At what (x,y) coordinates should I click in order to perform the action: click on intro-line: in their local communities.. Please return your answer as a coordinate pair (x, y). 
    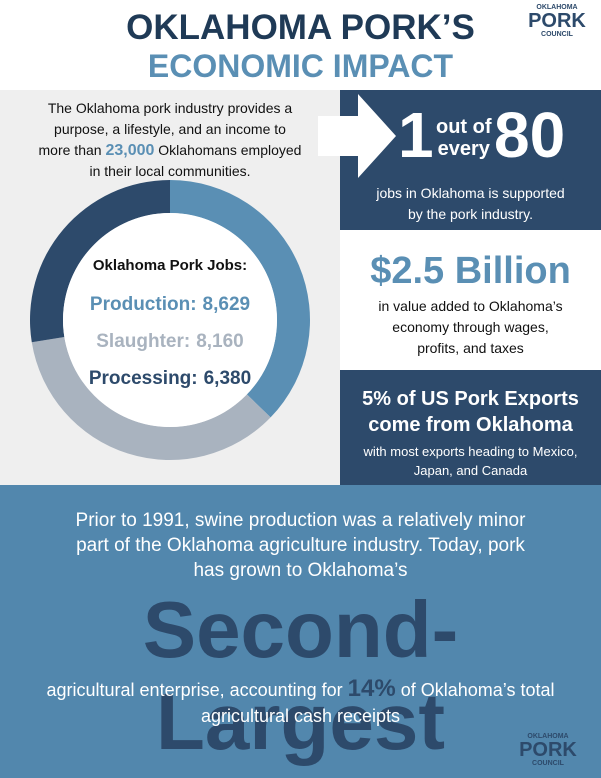
    Looking at the image, I should click on (170, 171).